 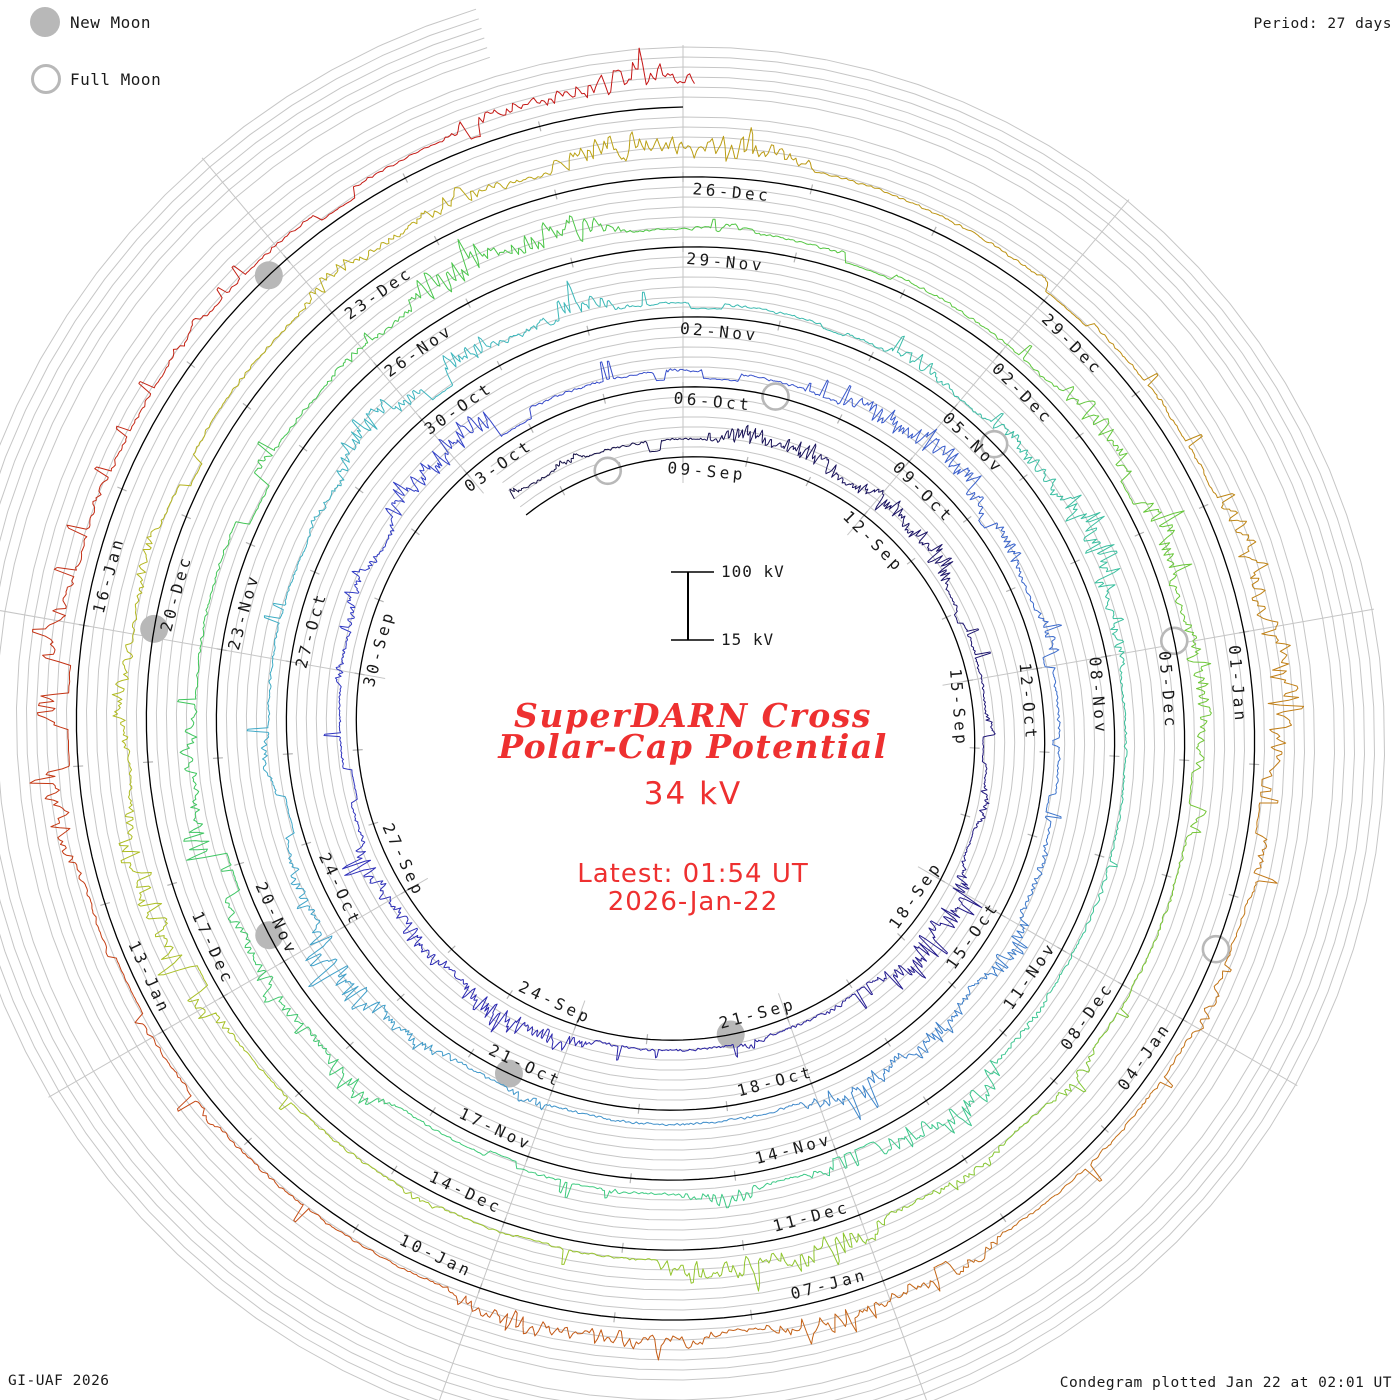 What do you see at coordinates (243, 611) in the screenshot?
I see `date-label: 23-Nov` at bounding box center [243, 611].